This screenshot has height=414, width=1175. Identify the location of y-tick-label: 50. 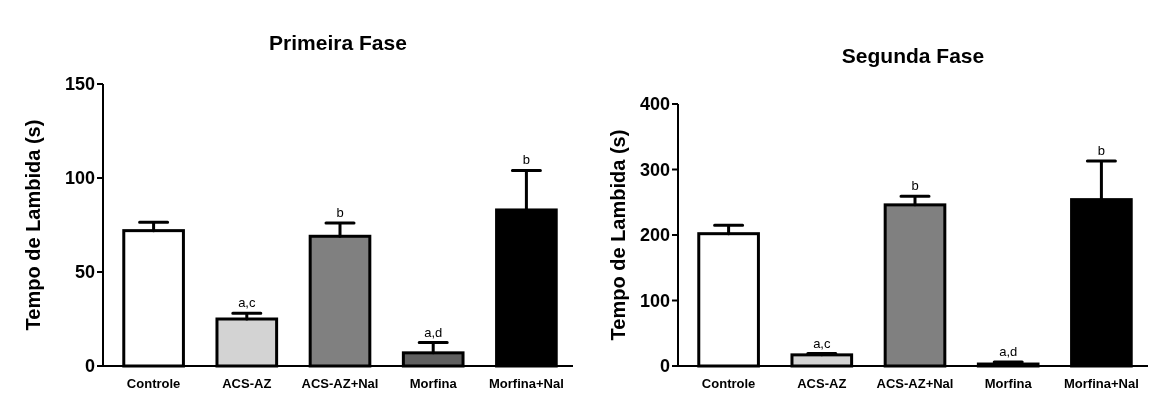
(84, 272).